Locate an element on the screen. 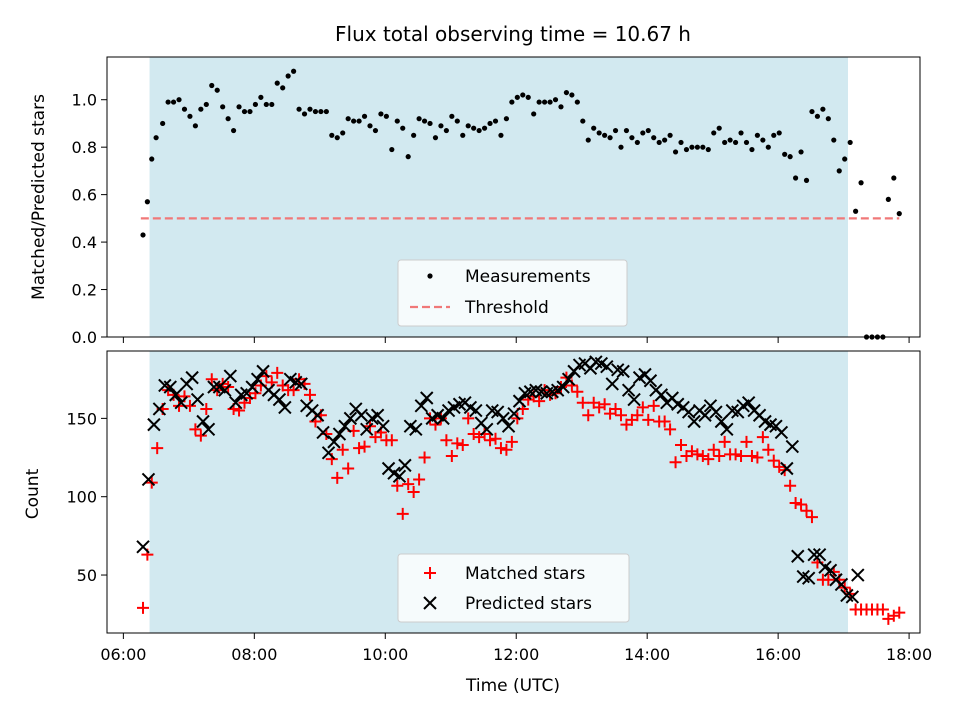 This screenshot has height=720, width=960. xtick-label: 10:00 is located at coordinates (385, 654).